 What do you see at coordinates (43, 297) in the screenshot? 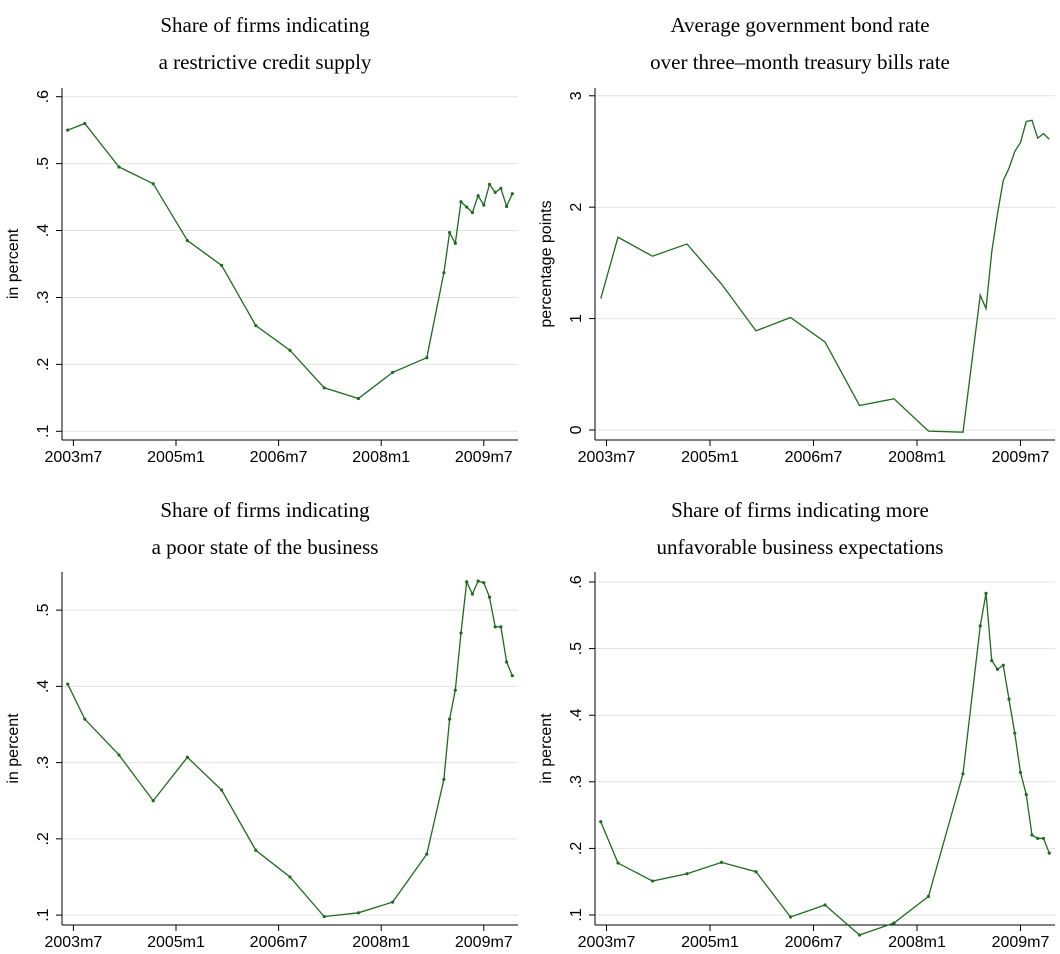
I see `y-tick-label: .3` at bounding box center [43, 297].